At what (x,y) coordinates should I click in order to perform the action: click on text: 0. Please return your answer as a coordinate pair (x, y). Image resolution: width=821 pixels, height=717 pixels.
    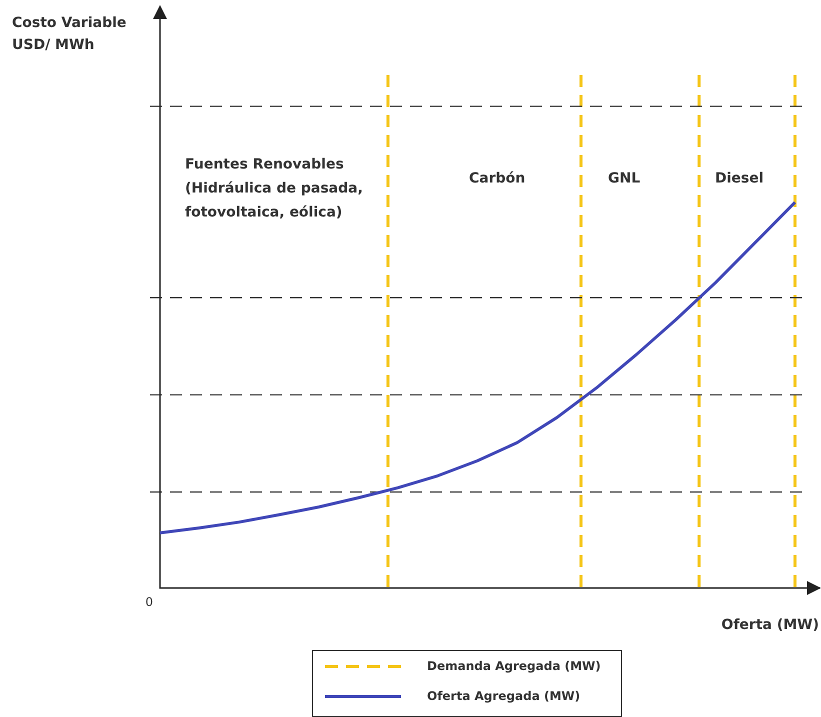
    Looking at the image, I should click on (149, 602).